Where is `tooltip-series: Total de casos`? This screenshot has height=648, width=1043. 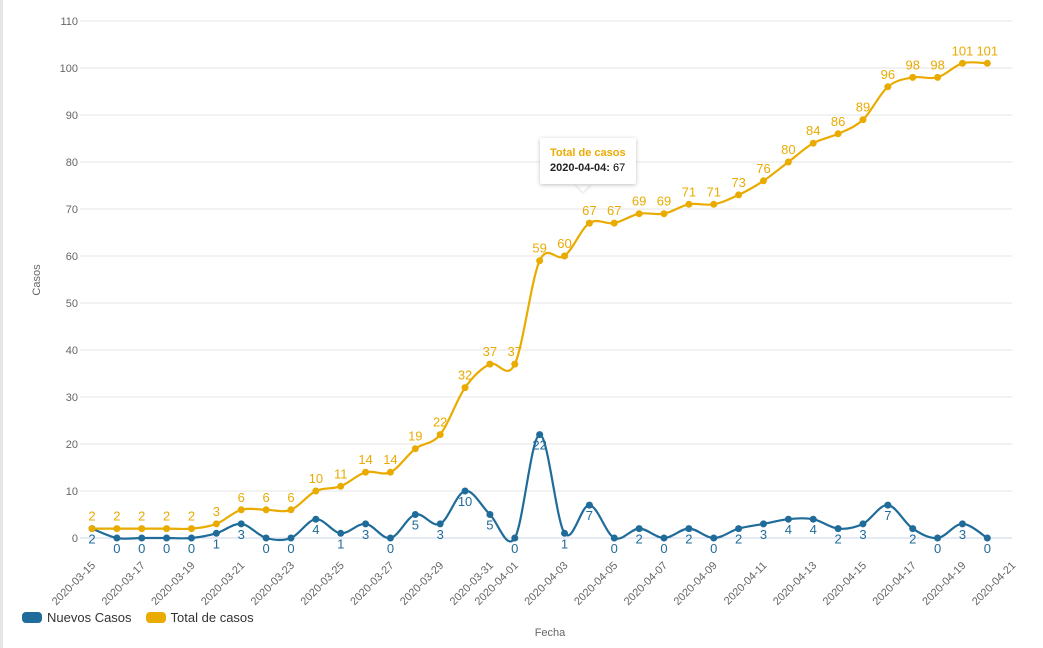
tooltip-series: Total de casos is located at coordinates (588, 153).